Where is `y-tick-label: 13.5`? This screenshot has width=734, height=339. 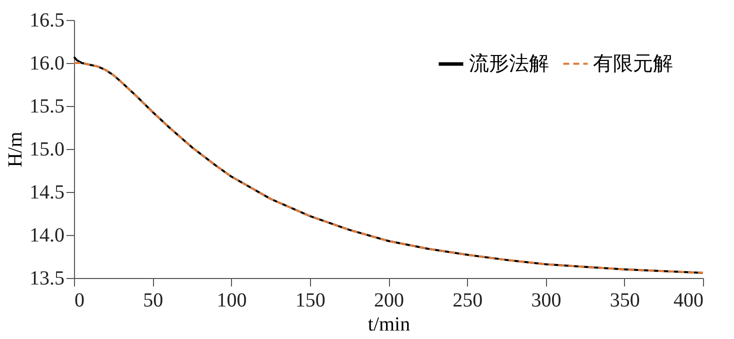 y-tick-label: 13.5 is located at coordinates (47, 279).